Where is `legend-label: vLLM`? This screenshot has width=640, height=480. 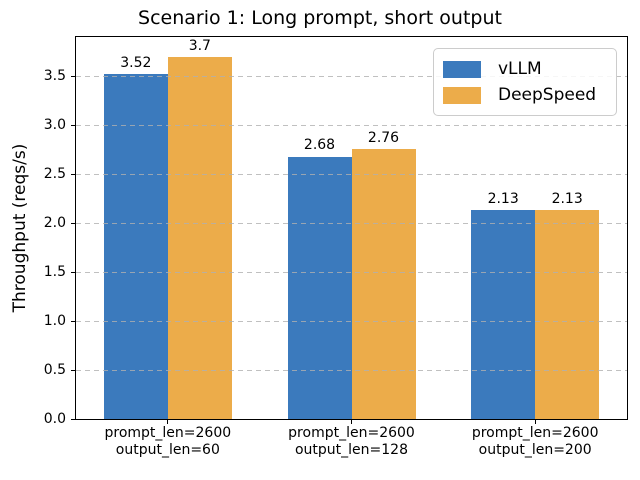 legend-label: vLLM is located at coordinates (520, 69).